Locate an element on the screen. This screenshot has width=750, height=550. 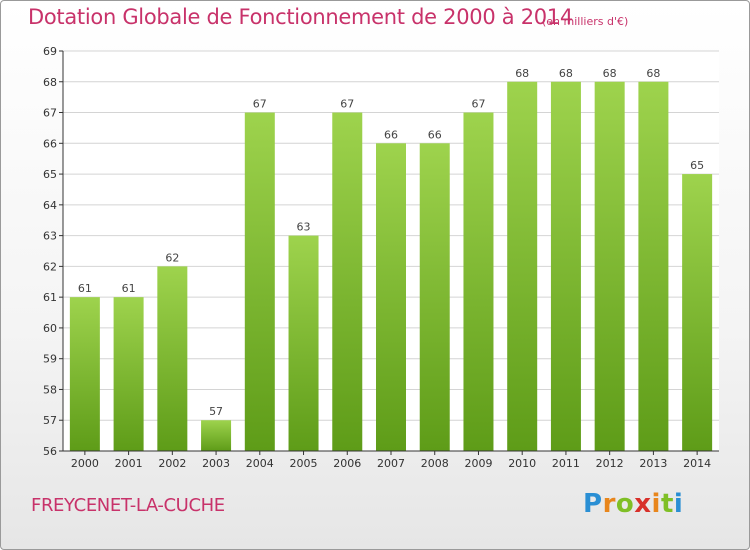
value-label: 63 is located at coordinates (304, 227).